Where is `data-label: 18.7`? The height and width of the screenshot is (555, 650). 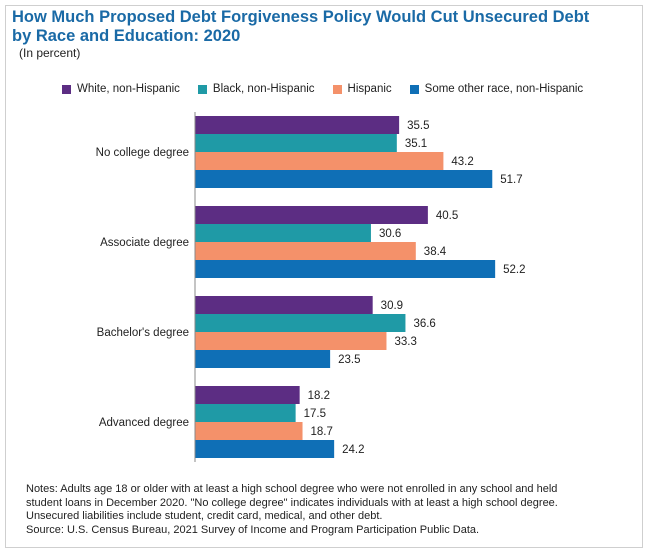
data-label: 18.7 is located at coordinates (322, 432).